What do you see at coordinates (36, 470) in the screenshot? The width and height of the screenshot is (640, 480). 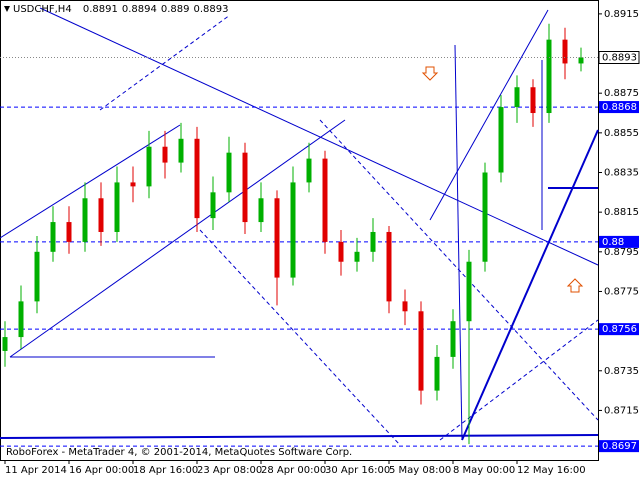 I see `x-tick-label: 11 Apr 2014` at bounding box center [36, 470].